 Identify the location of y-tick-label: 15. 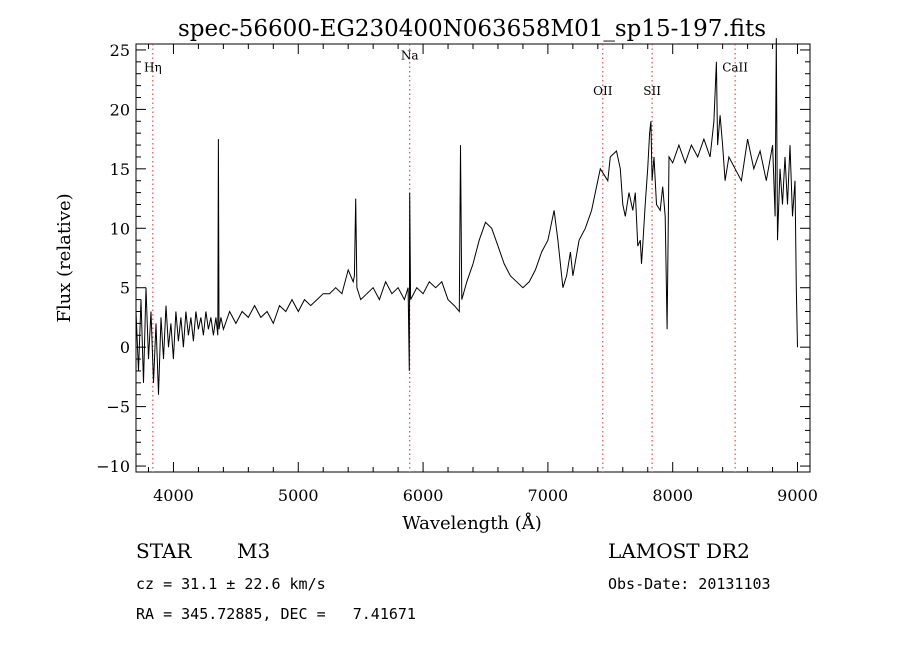
(120, 169).